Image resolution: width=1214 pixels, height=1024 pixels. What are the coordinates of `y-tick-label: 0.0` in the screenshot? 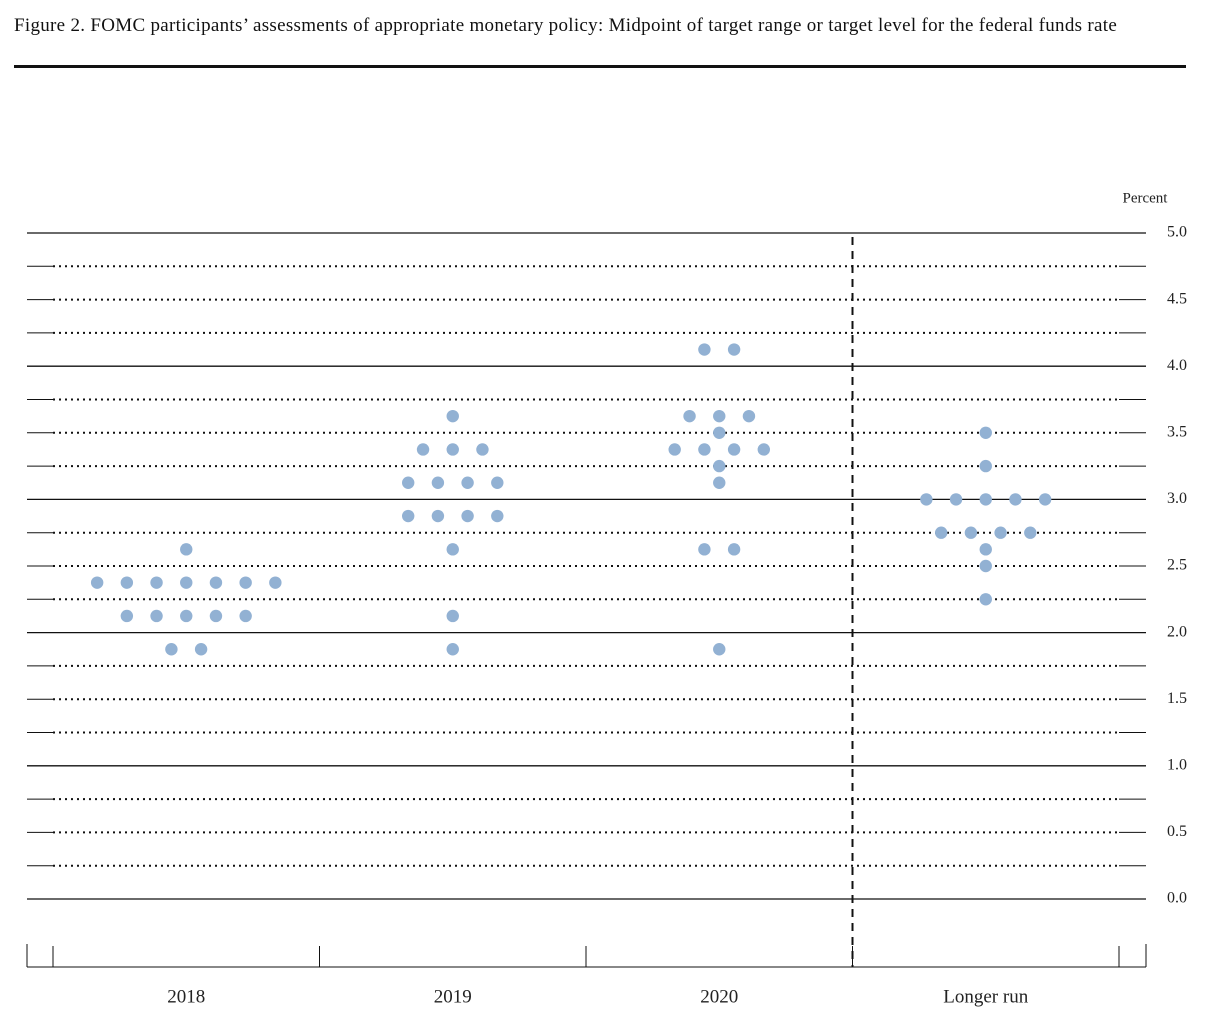 It's located at (1177, 898).